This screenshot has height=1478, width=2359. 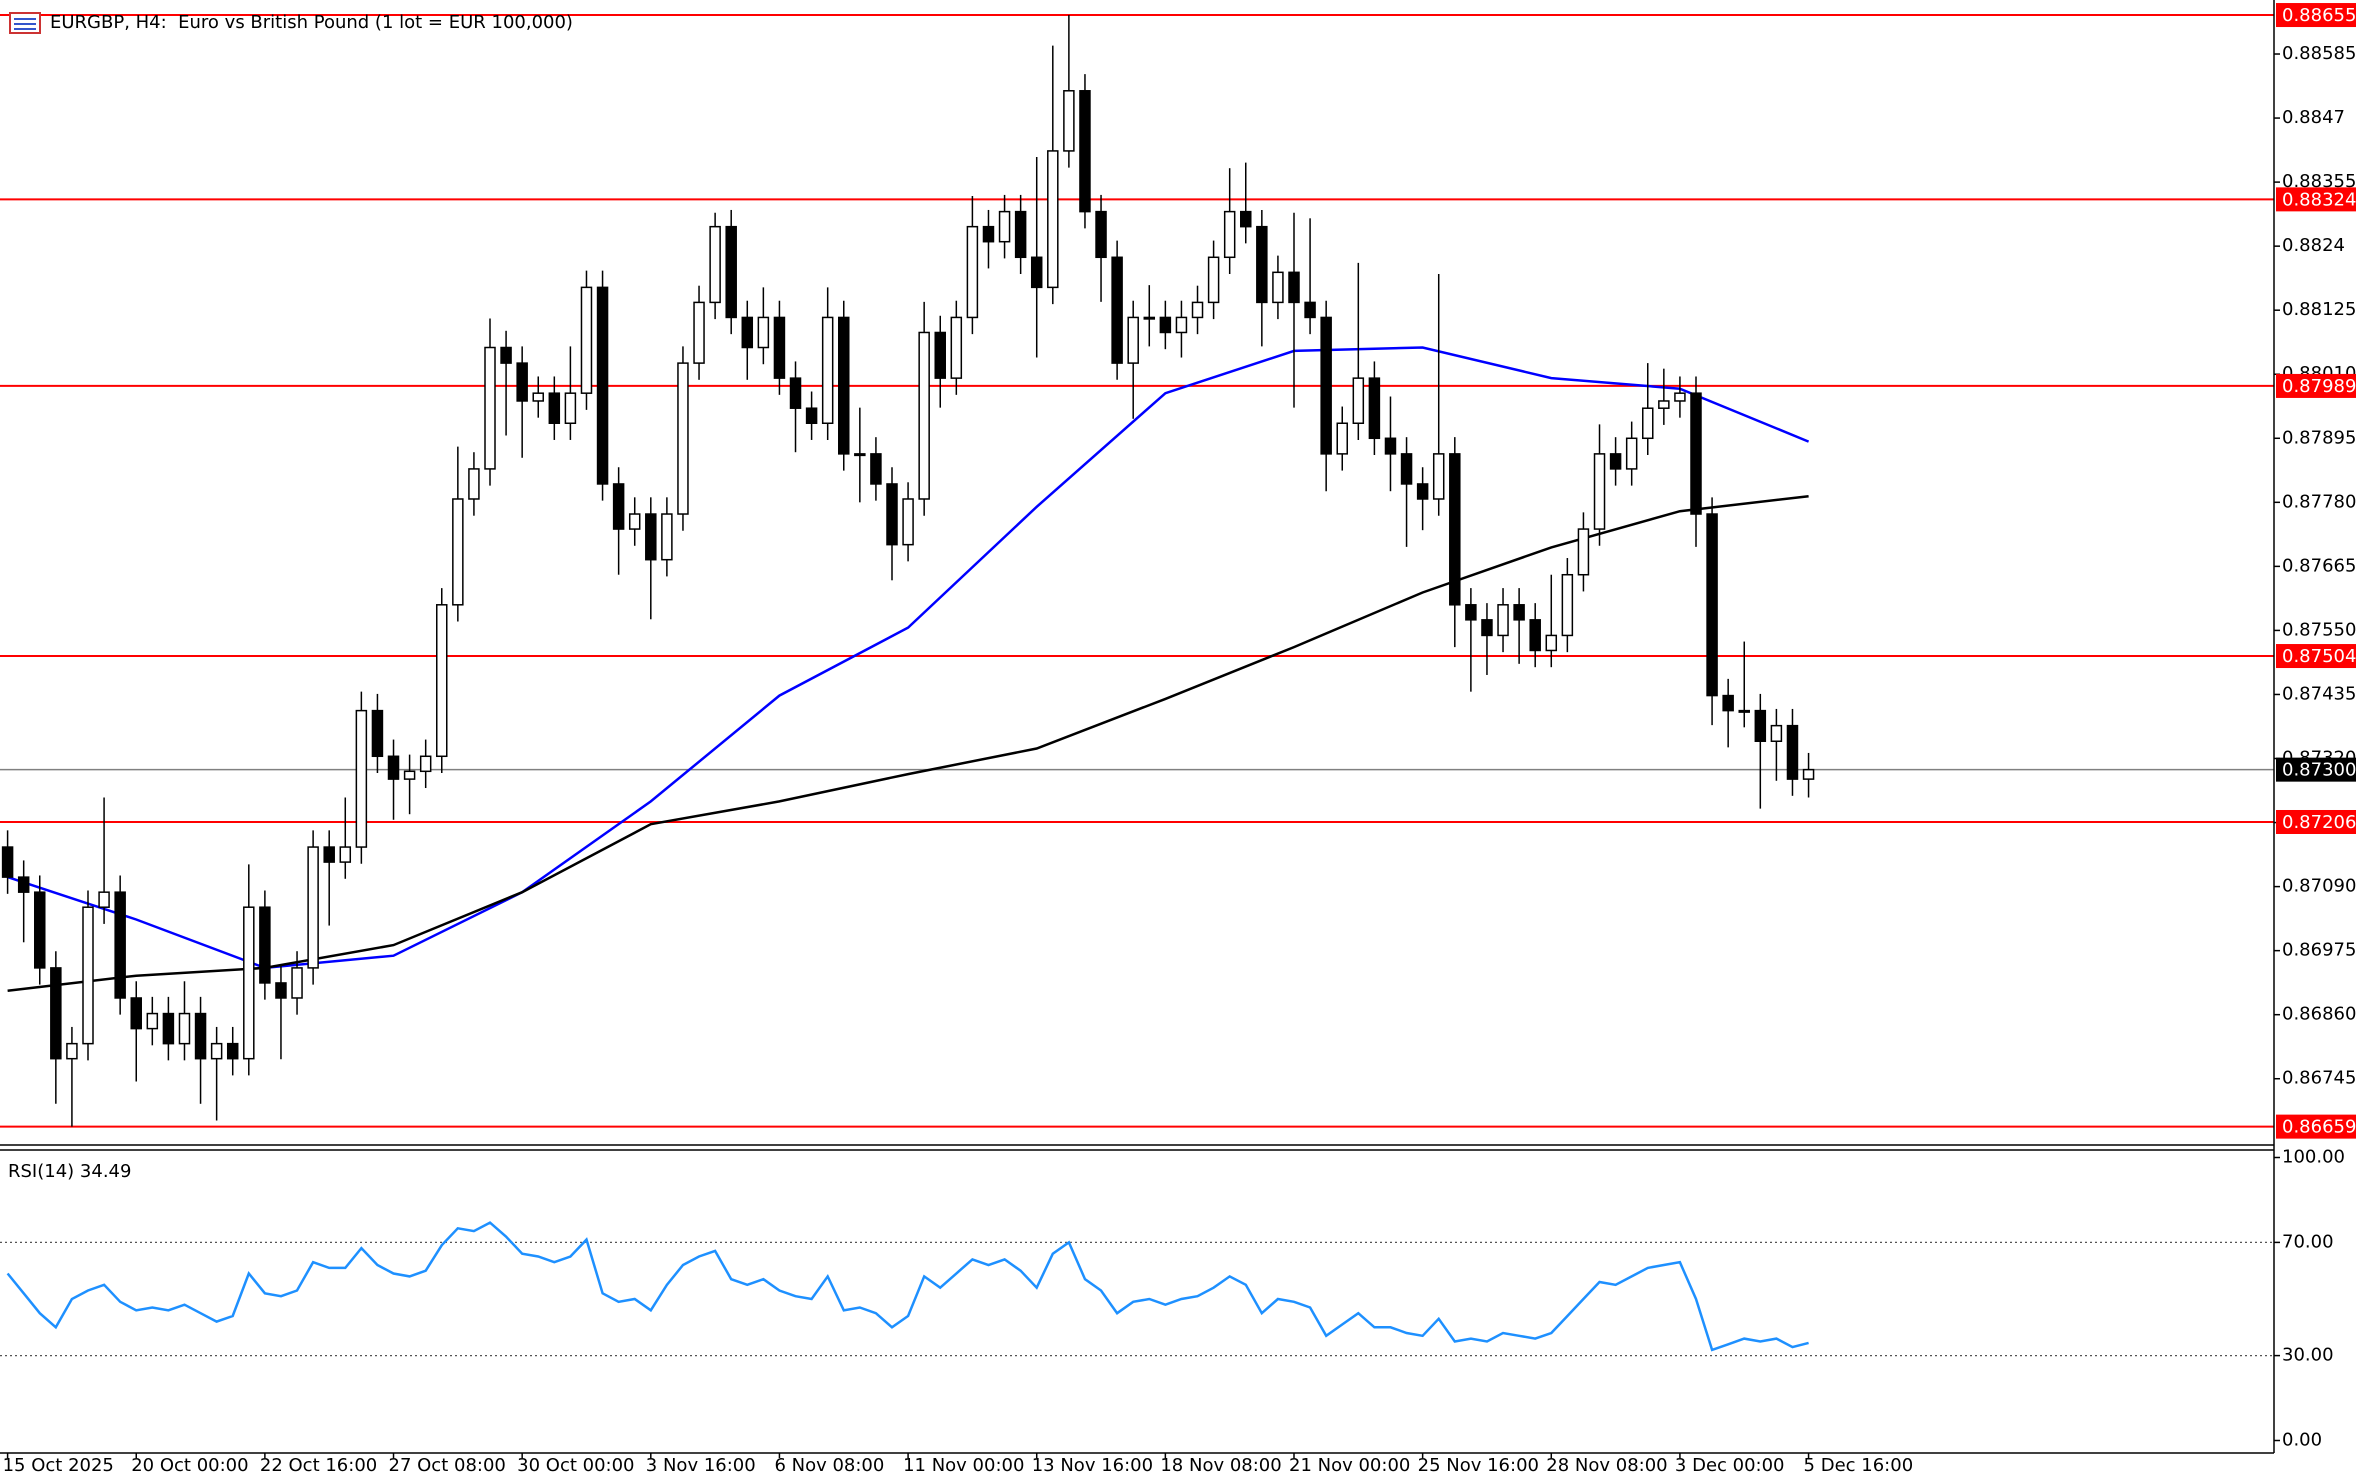 I want to click on x-tick-label: 25 Nov 16:00, so click(x=1478, y=1465).